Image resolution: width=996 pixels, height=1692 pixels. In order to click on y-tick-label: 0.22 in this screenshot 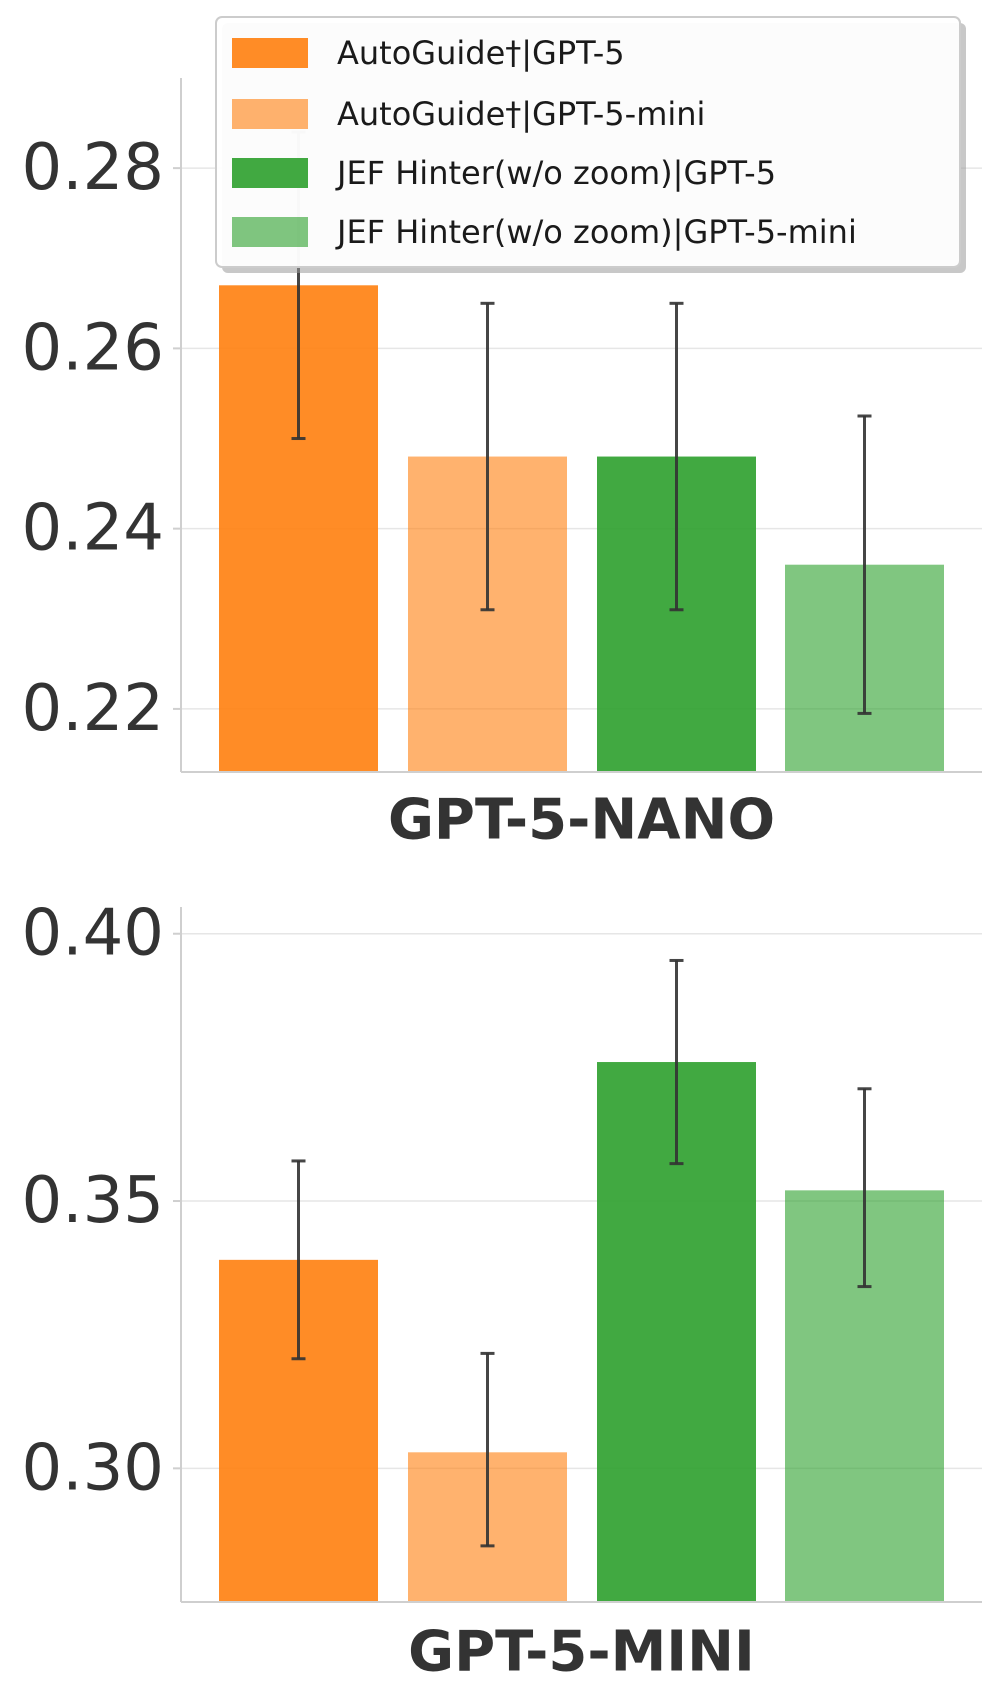, I will do `click(93, 709)`.